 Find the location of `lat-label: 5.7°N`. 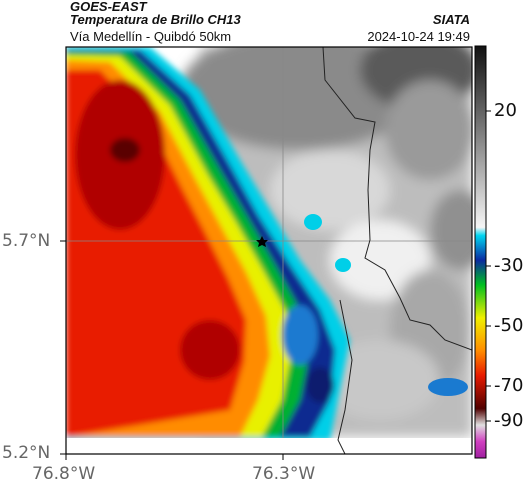

lat-label: 5.7°N is located at coordinates (26, 241).